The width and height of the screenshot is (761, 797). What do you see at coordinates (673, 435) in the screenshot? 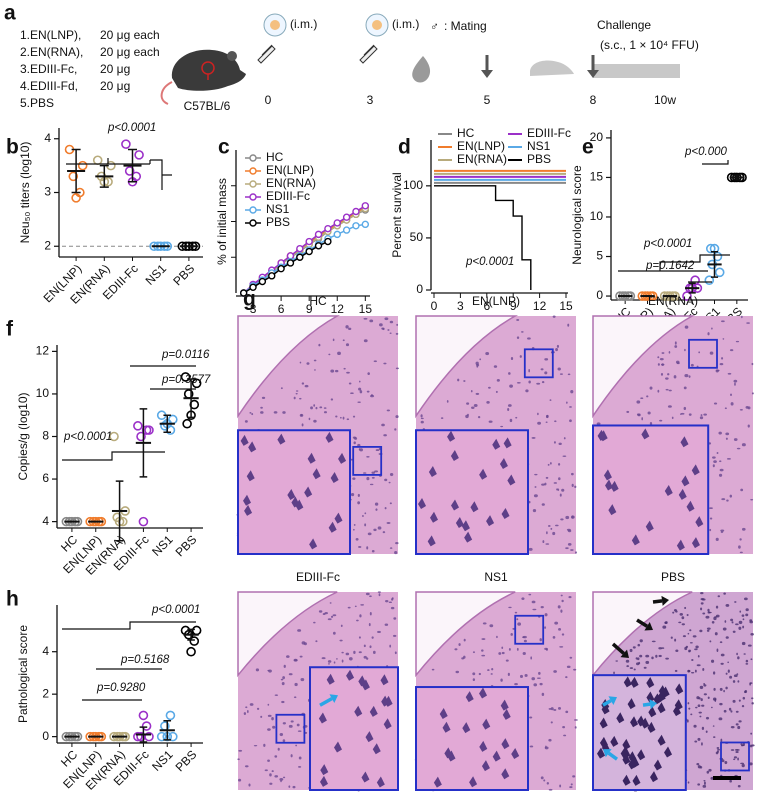
I see `histology-image` at bounding box center [673, 435].